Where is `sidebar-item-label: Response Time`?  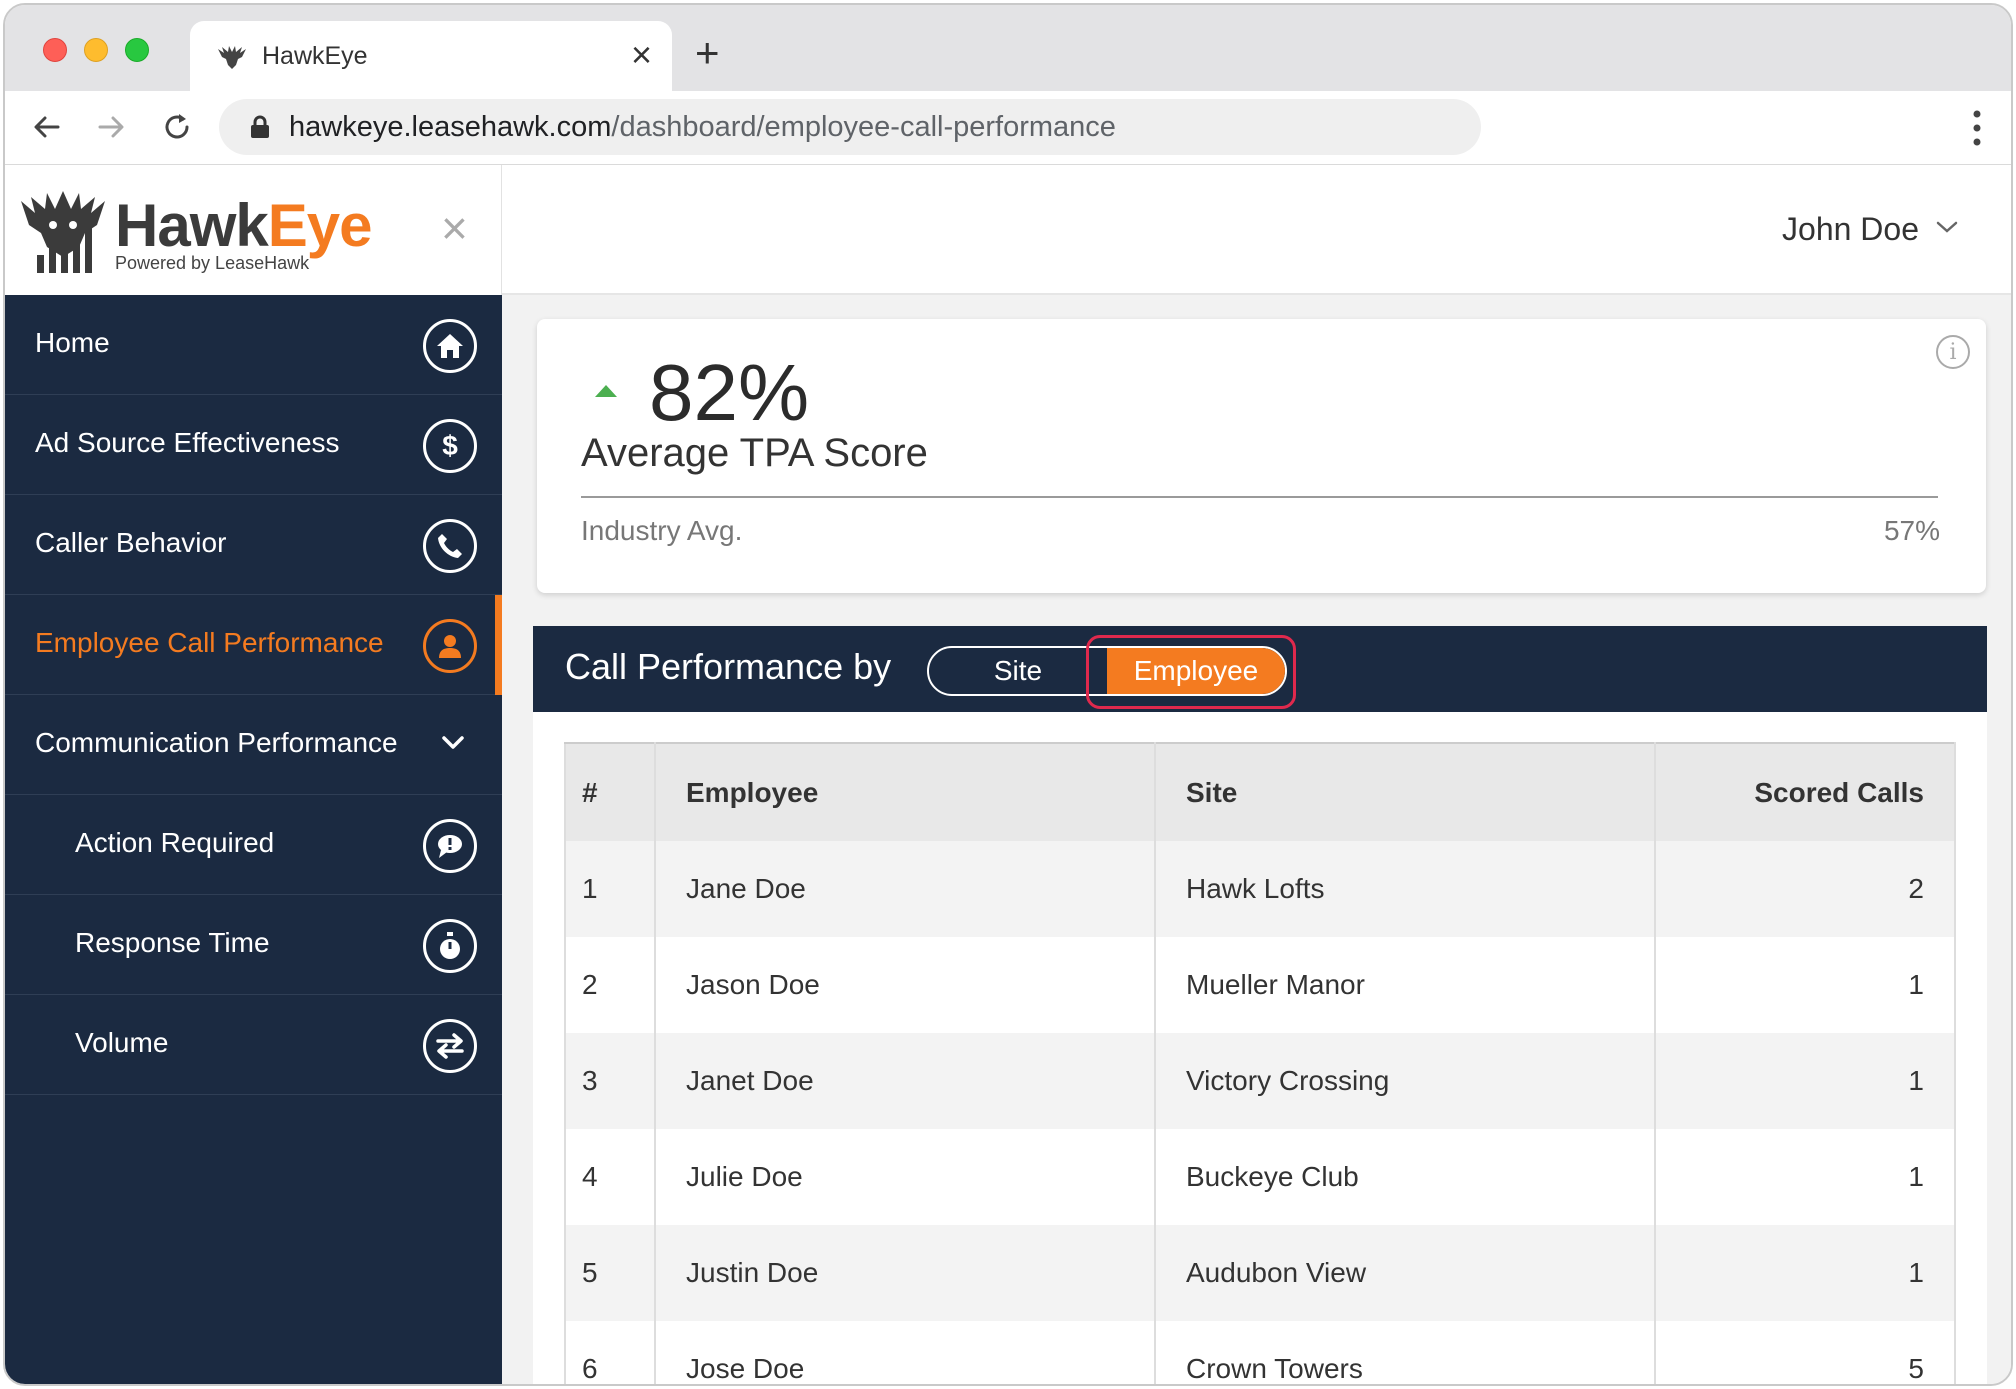 sidebar-item-label: Response Time is located at coordinates (172, 942).